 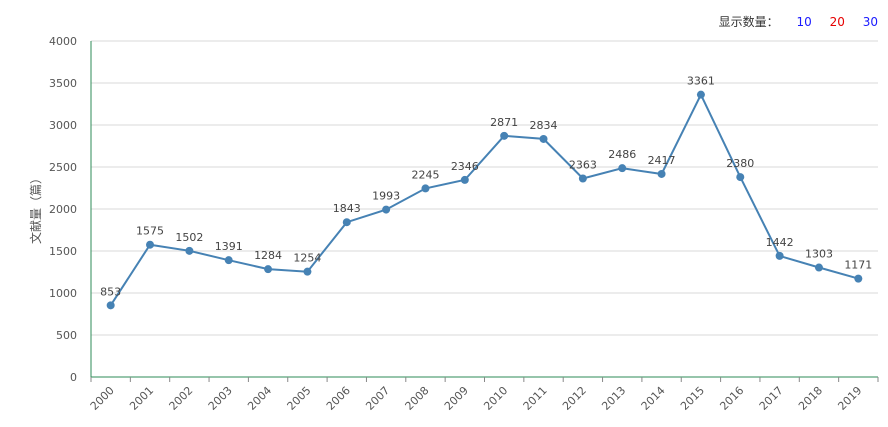 What do you see at coordinates (63, 251) in the screenshot?
I see `y-tick-label: 1500` at bounding box center [63, 251].